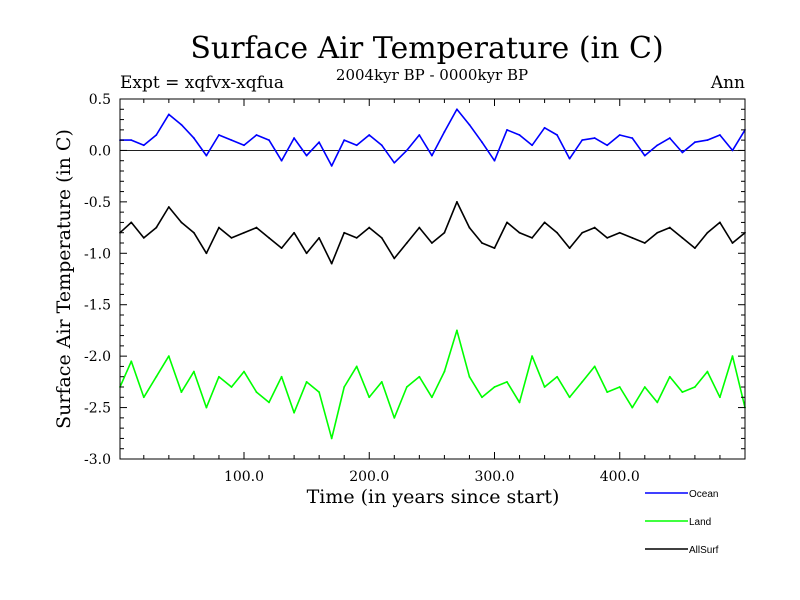 The width and height of the screenshot is (800, 600). Describe the element at coordinates (426, 48) in the screenshot. I see `chart-title: Surface Air Temperature (in C)` at that location.